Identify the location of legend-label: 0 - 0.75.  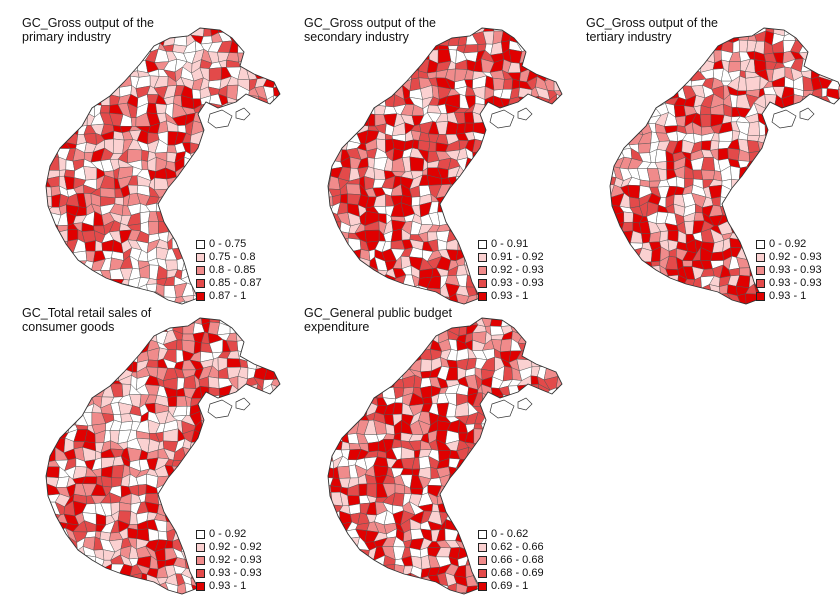
(228, 244).